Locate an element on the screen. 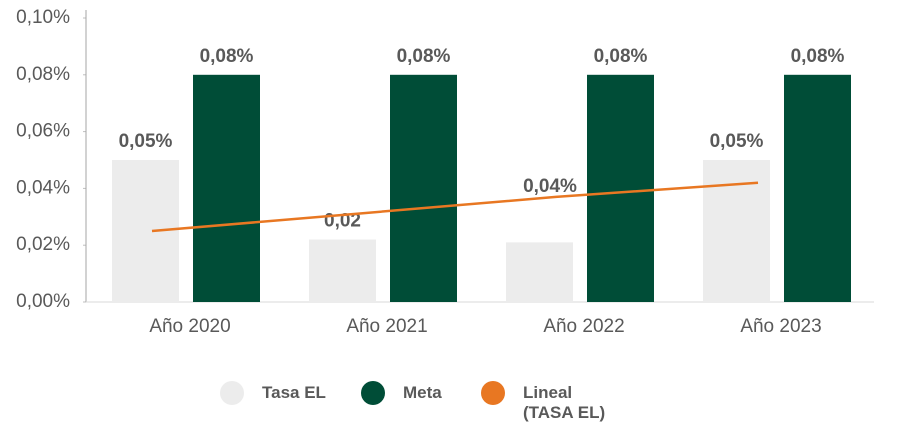  legend-label: Lineal (TASA EL) is located at coordinates (564, 402).